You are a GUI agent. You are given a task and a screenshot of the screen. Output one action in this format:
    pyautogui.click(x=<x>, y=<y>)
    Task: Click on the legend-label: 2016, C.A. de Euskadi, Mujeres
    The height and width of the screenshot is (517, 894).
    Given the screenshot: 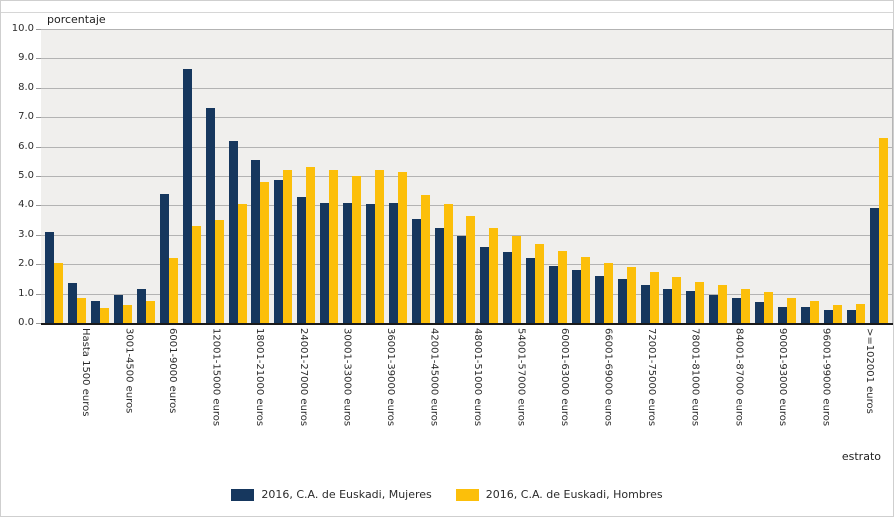 What is the action you would take?
    pyautogui.click(x=346, y=494)
    